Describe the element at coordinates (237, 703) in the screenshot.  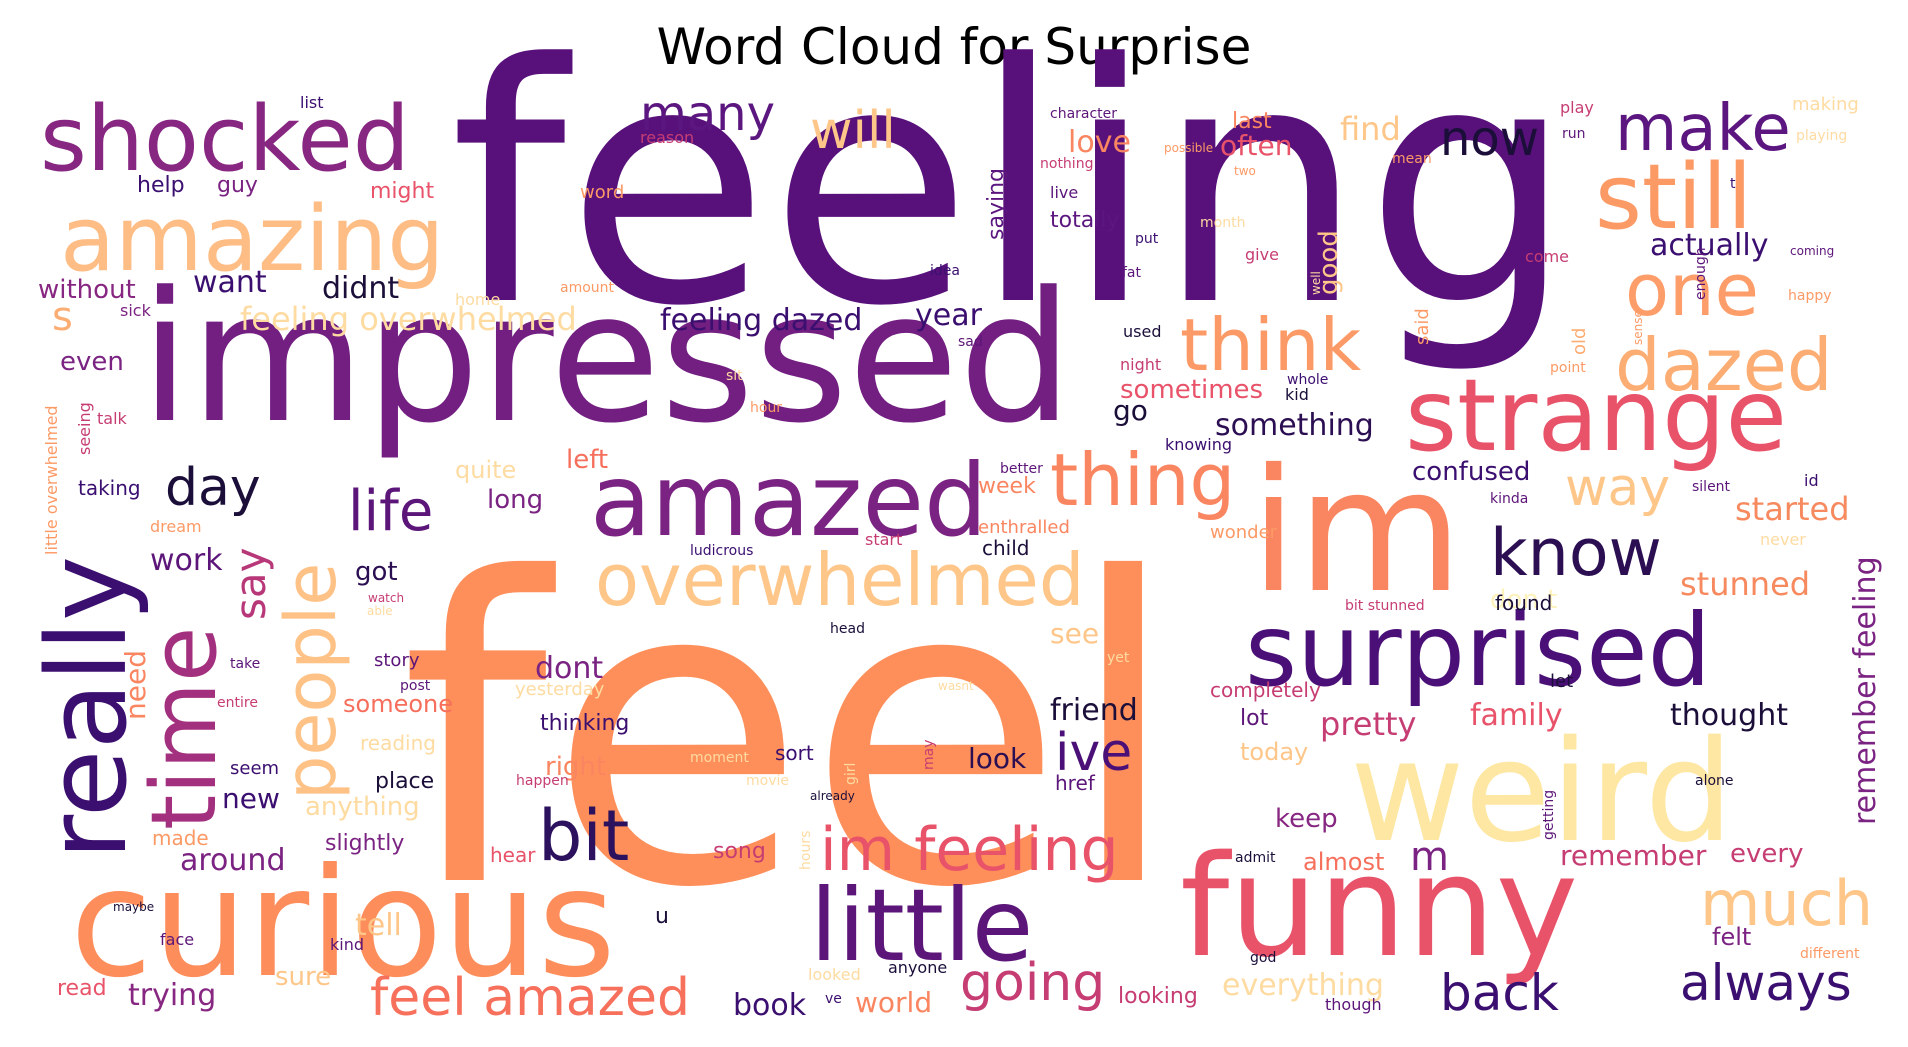
I see `word-entire: entire` at that location.